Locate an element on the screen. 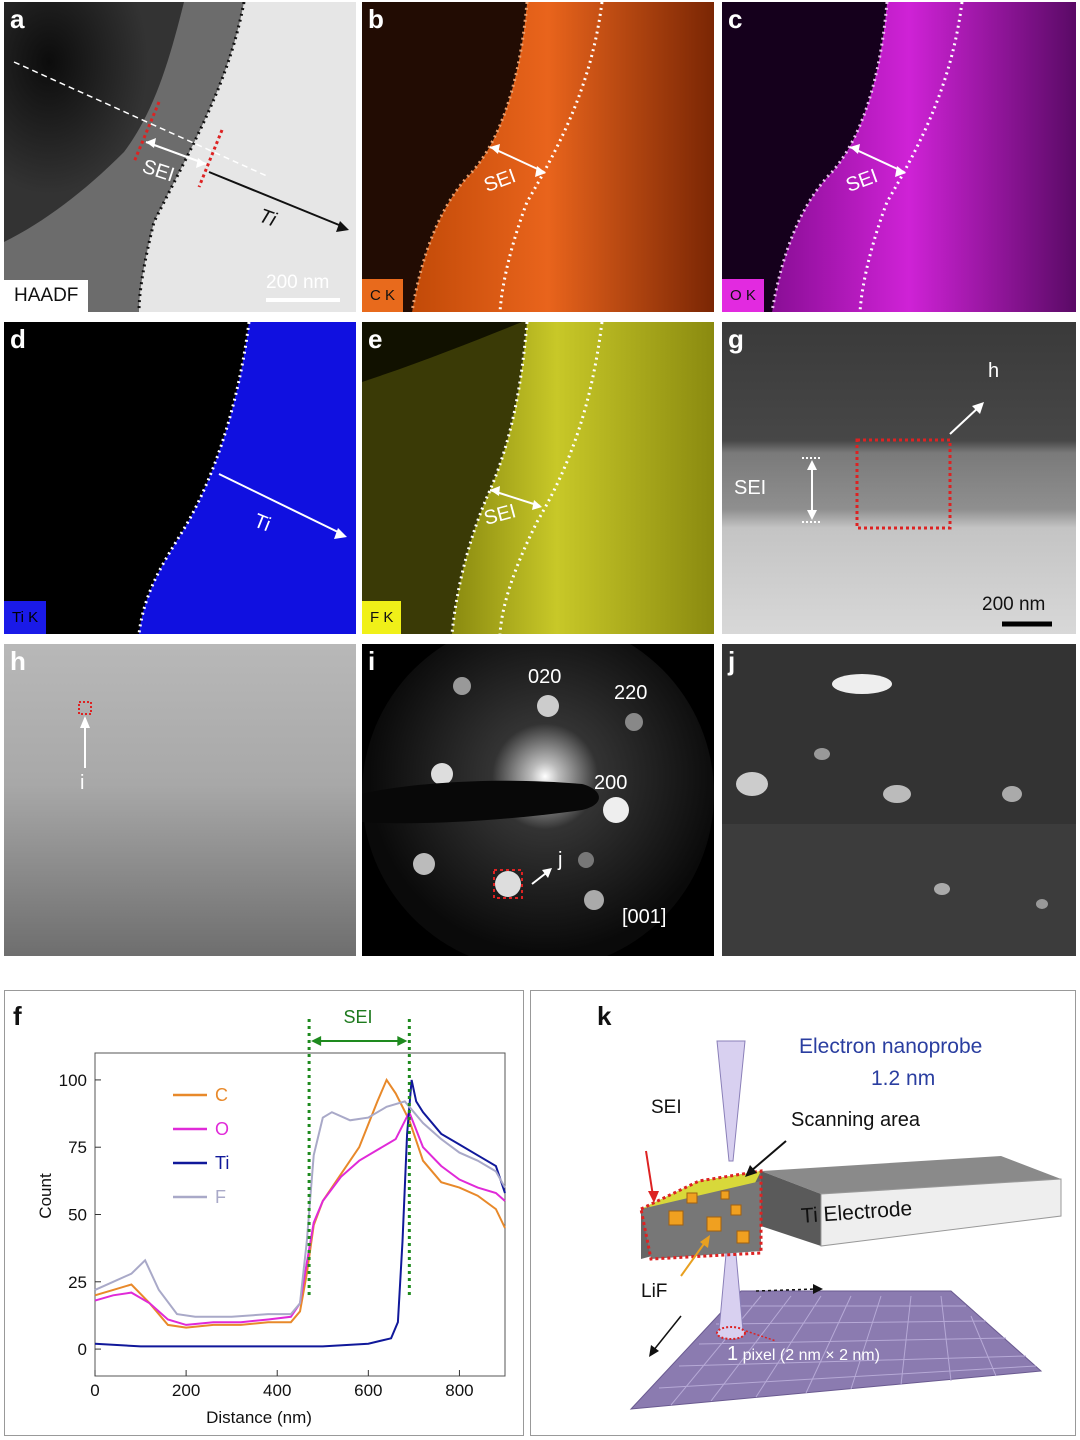 Image resolution: width=1080 pixels, height=1440 pixels. series-line-F is located at coordinates (300, 1209).